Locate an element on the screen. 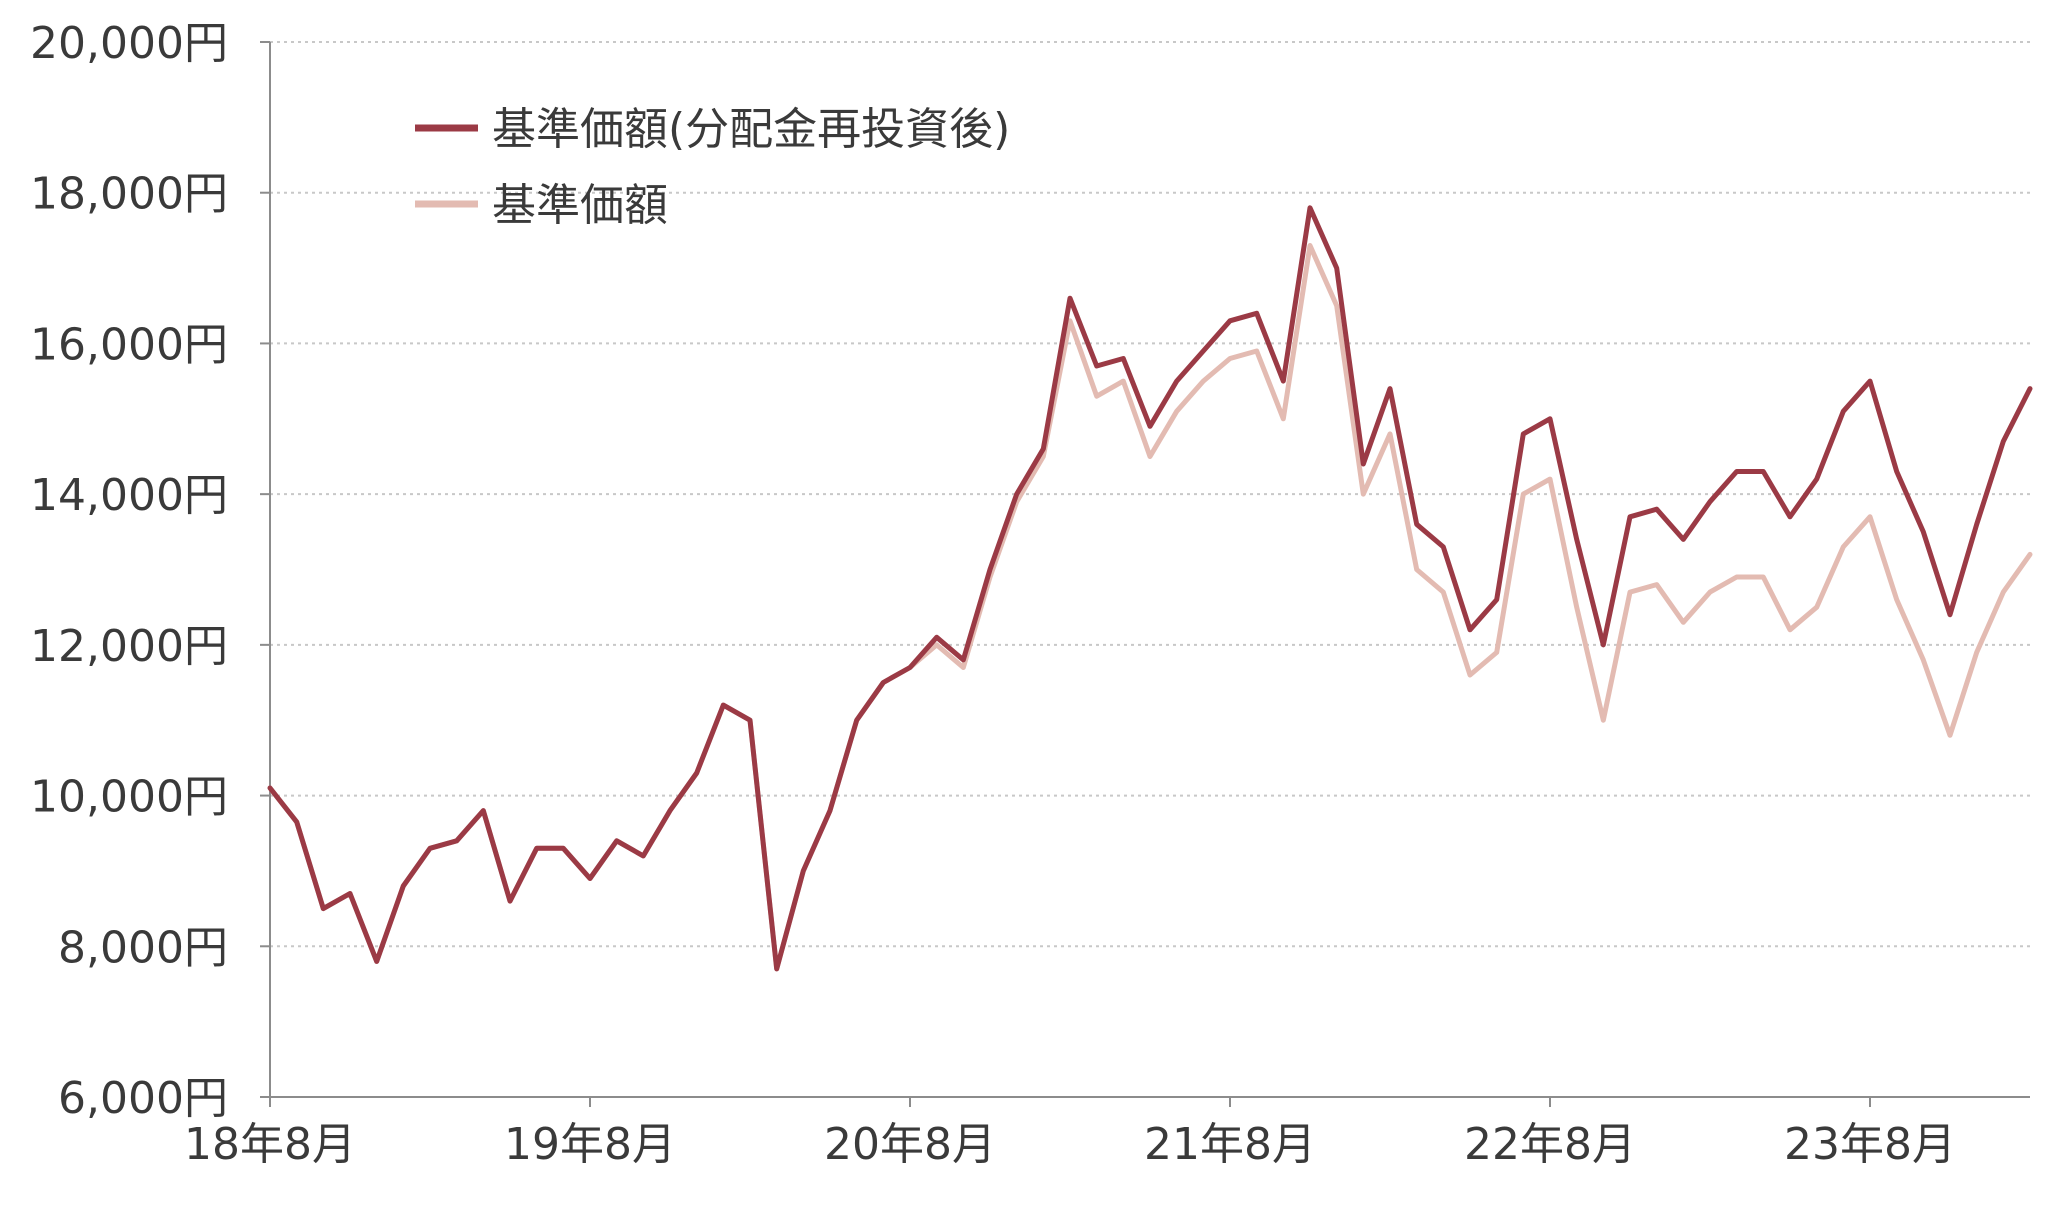  y-tick-label: 8,000円 is located at coordinates (143, 947).